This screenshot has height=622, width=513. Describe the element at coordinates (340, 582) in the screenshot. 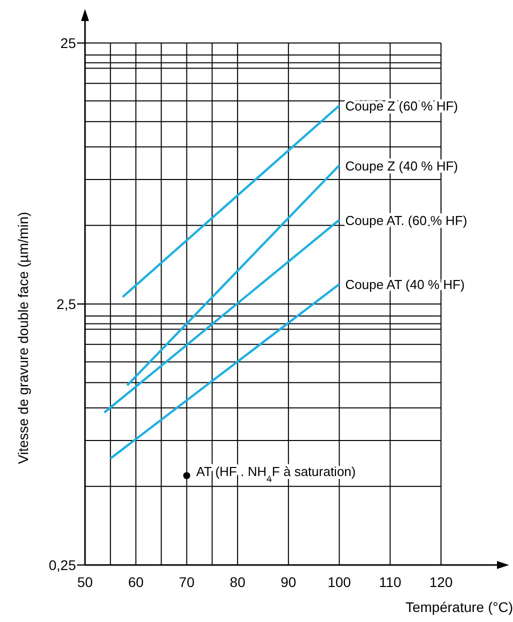

I see `x-tick-label: 100` at that location.